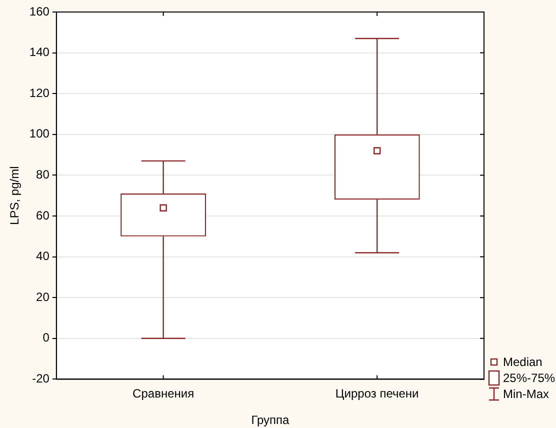 Image resolution: width=556 pixels, height=428 pixels. I want to click on x-tick-label: Сравнения, so click(163, 393).